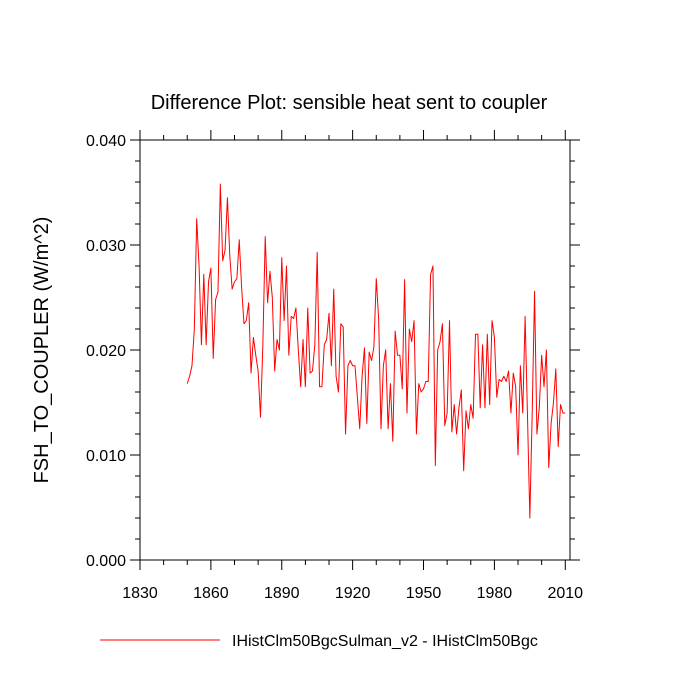 The width and height of the screenshot is (700, 700). What do you see at coordinates (495, 593) in the screenshot?
I see `x-tick-label: 1980` at bounding box center [495, 593].